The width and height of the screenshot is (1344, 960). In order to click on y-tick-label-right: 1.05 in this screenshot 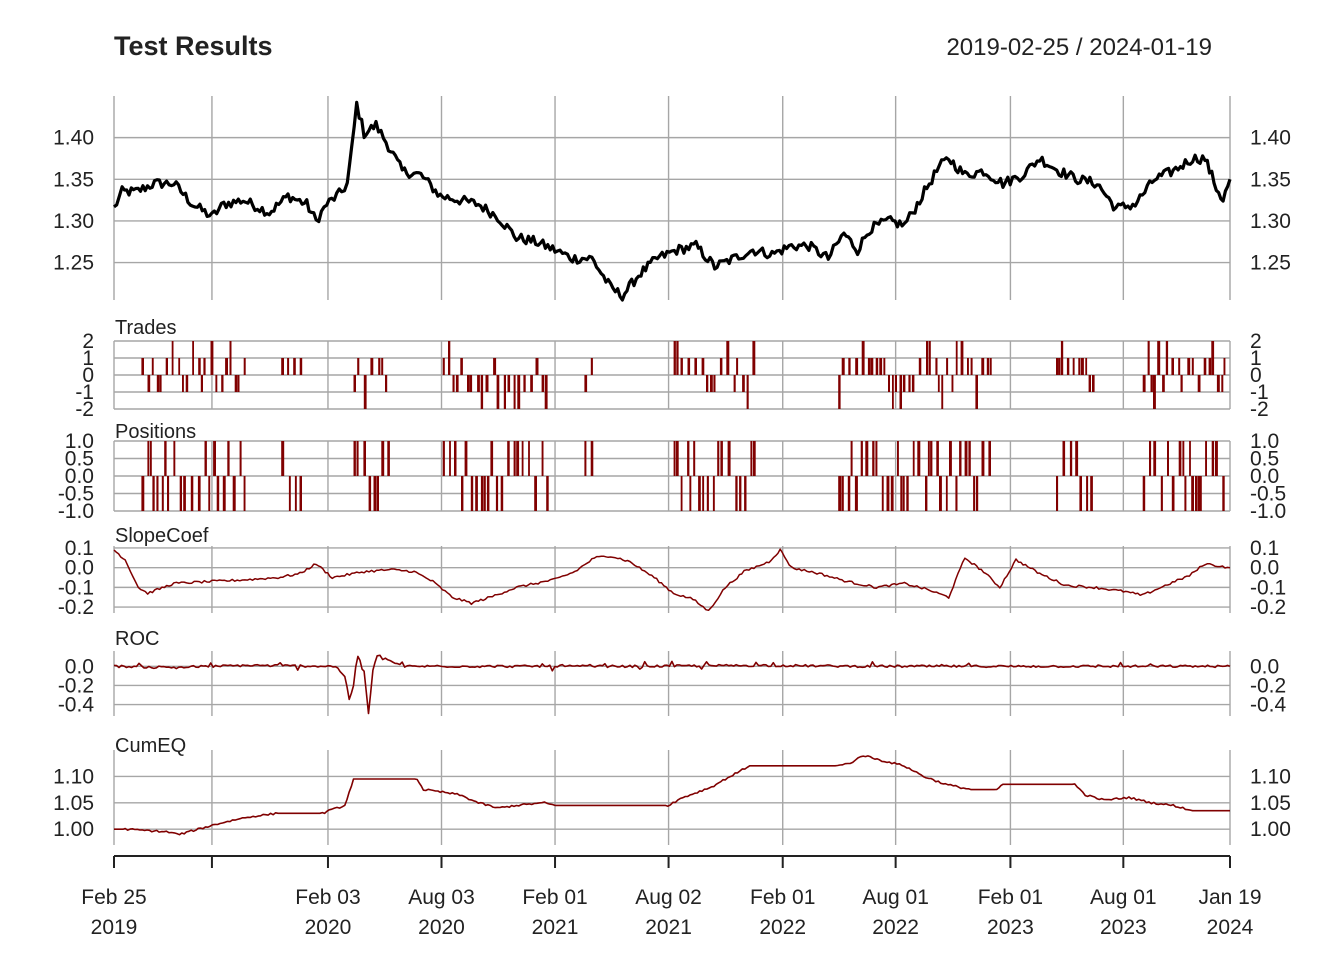, I will do `click(1270, 803)`.